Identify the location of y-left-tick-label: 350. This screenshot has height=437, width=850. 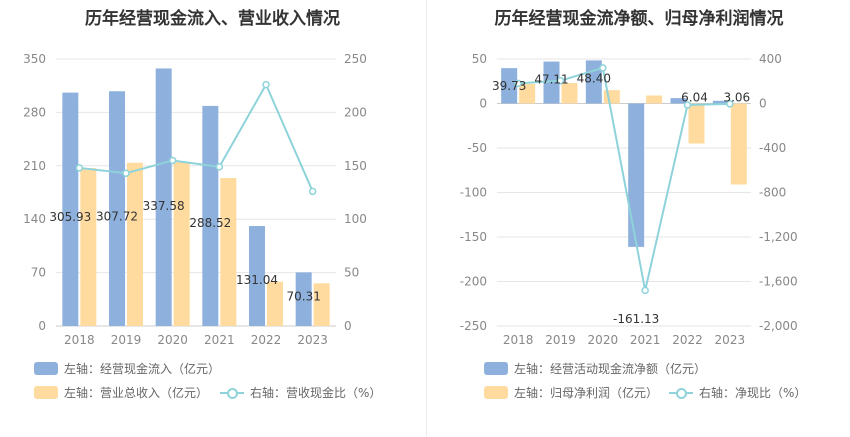
(34, 59).